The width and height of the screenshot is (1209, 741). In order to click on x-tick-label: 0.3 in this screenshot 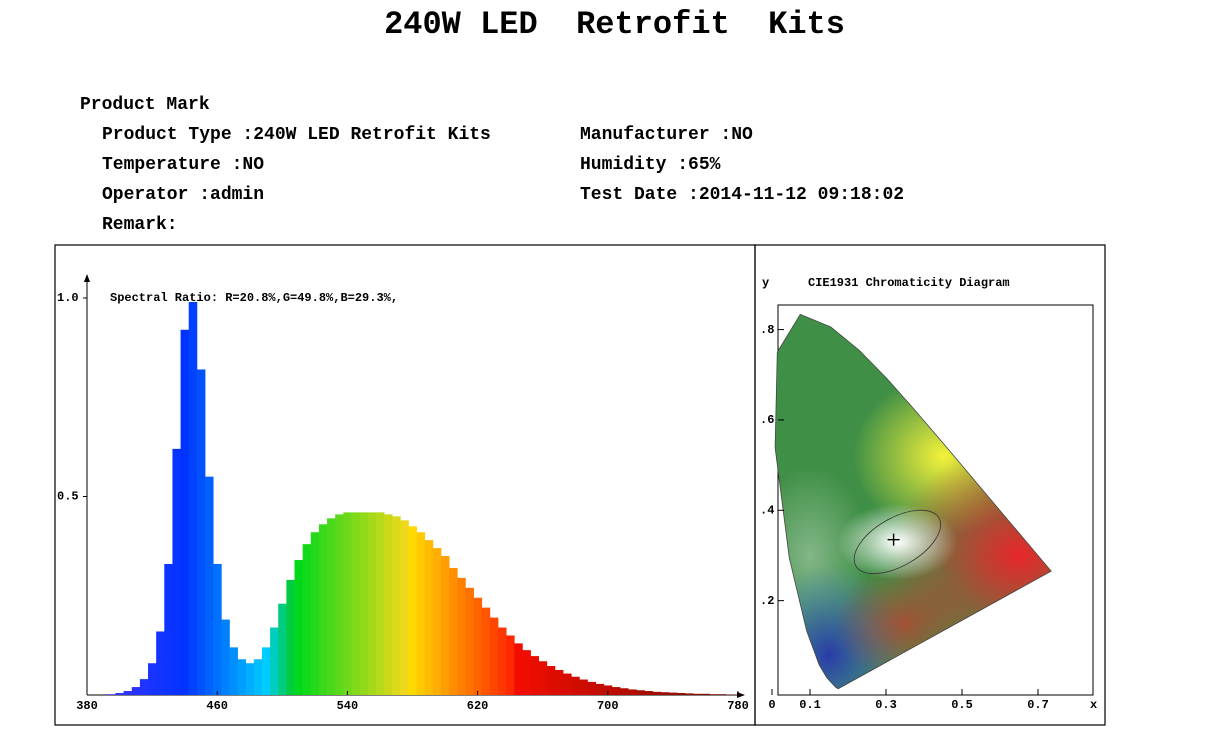, I will do `click(886, 705)`.